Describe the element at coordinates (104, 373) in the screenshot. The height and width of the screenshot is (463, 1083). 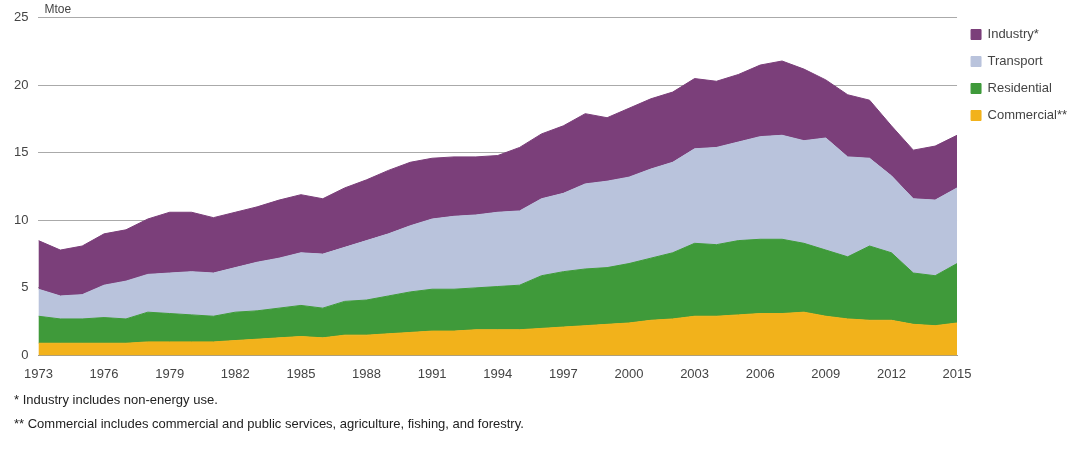
I see `x-tick-label: 1976` at that location.